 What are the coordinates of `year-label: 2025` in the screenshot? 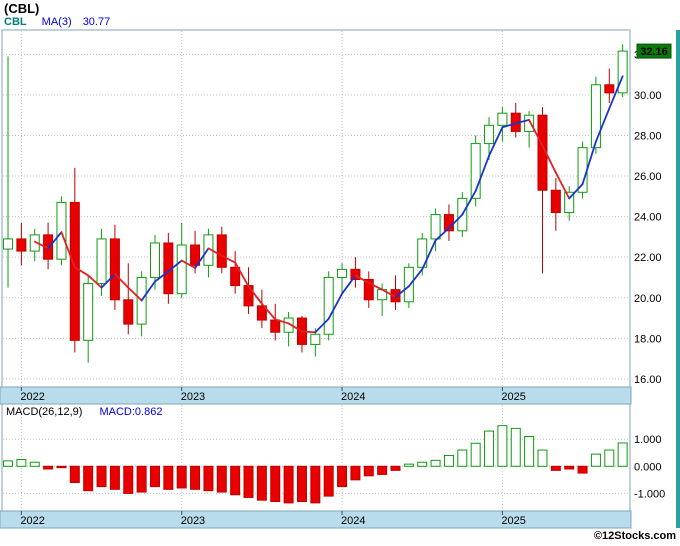 It's located at (513, 397).